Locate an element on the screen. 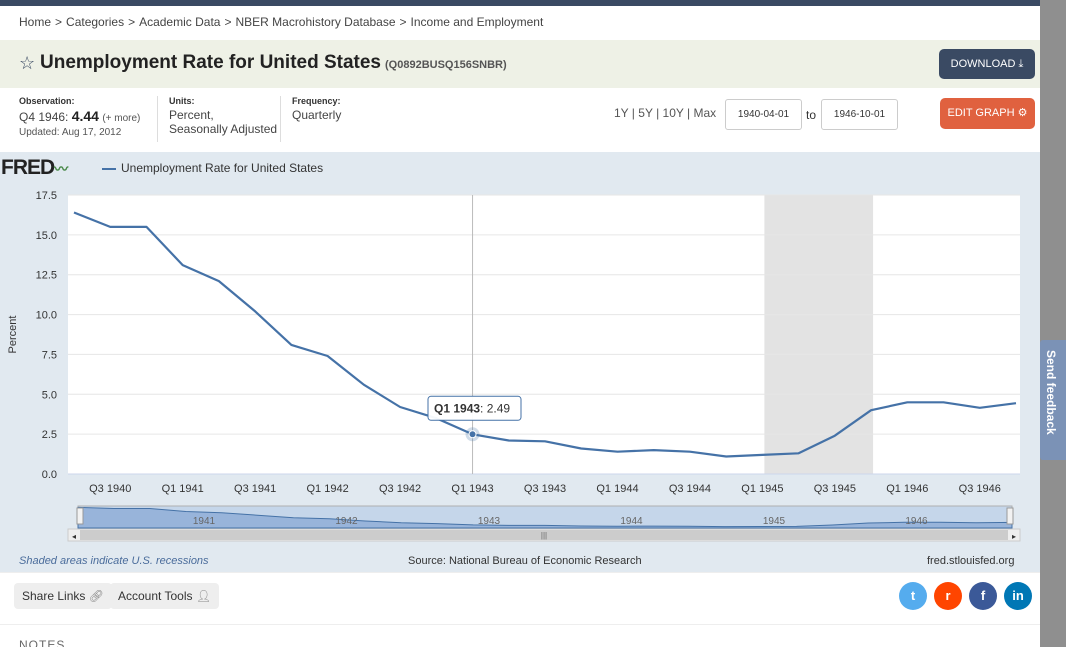 The image size is (1066, 647). scroll-right-icon: ▸ is located at coordinates (1014, 536).